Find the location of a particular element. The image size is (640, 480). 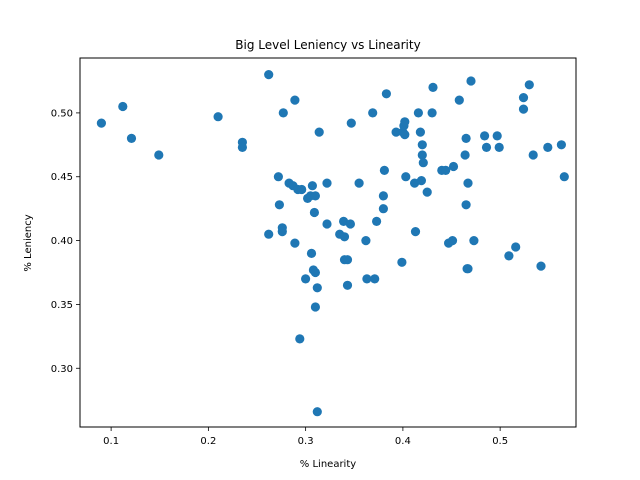

x-axis: 0.1 0.2 0.3 0.4 0.5 is located at coordinates (305, 437).